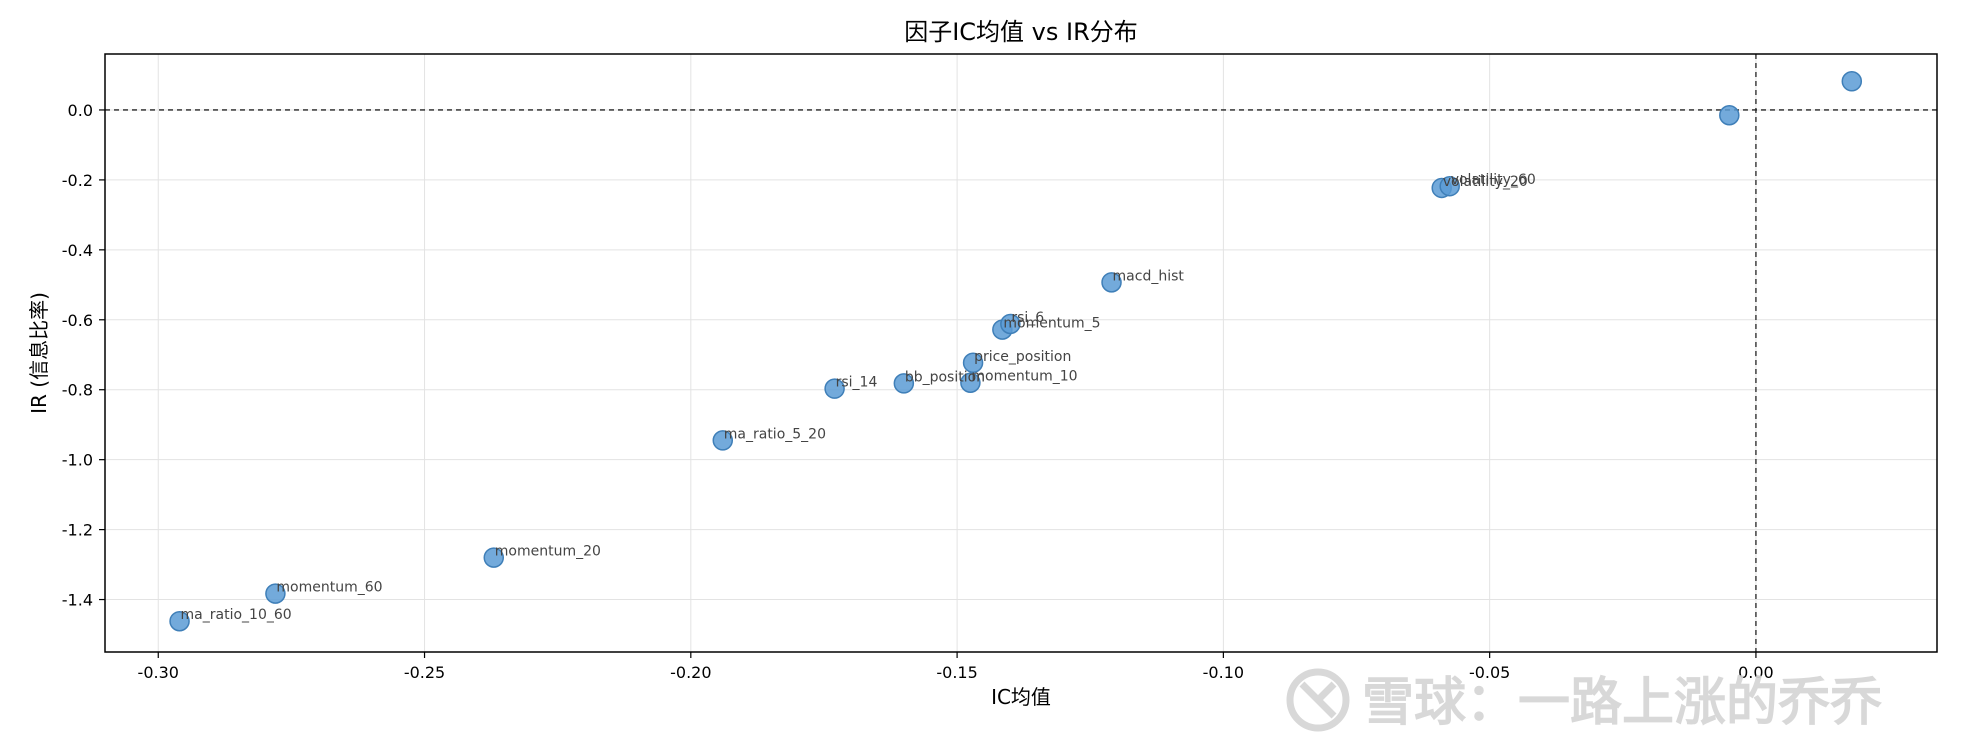 The width and height of the screenshot is (1966, 756). What do you see at coordinates (1027, 318) in the screenshot?
I see `point-label: rsi_6` at bounding box center [1027, 318].